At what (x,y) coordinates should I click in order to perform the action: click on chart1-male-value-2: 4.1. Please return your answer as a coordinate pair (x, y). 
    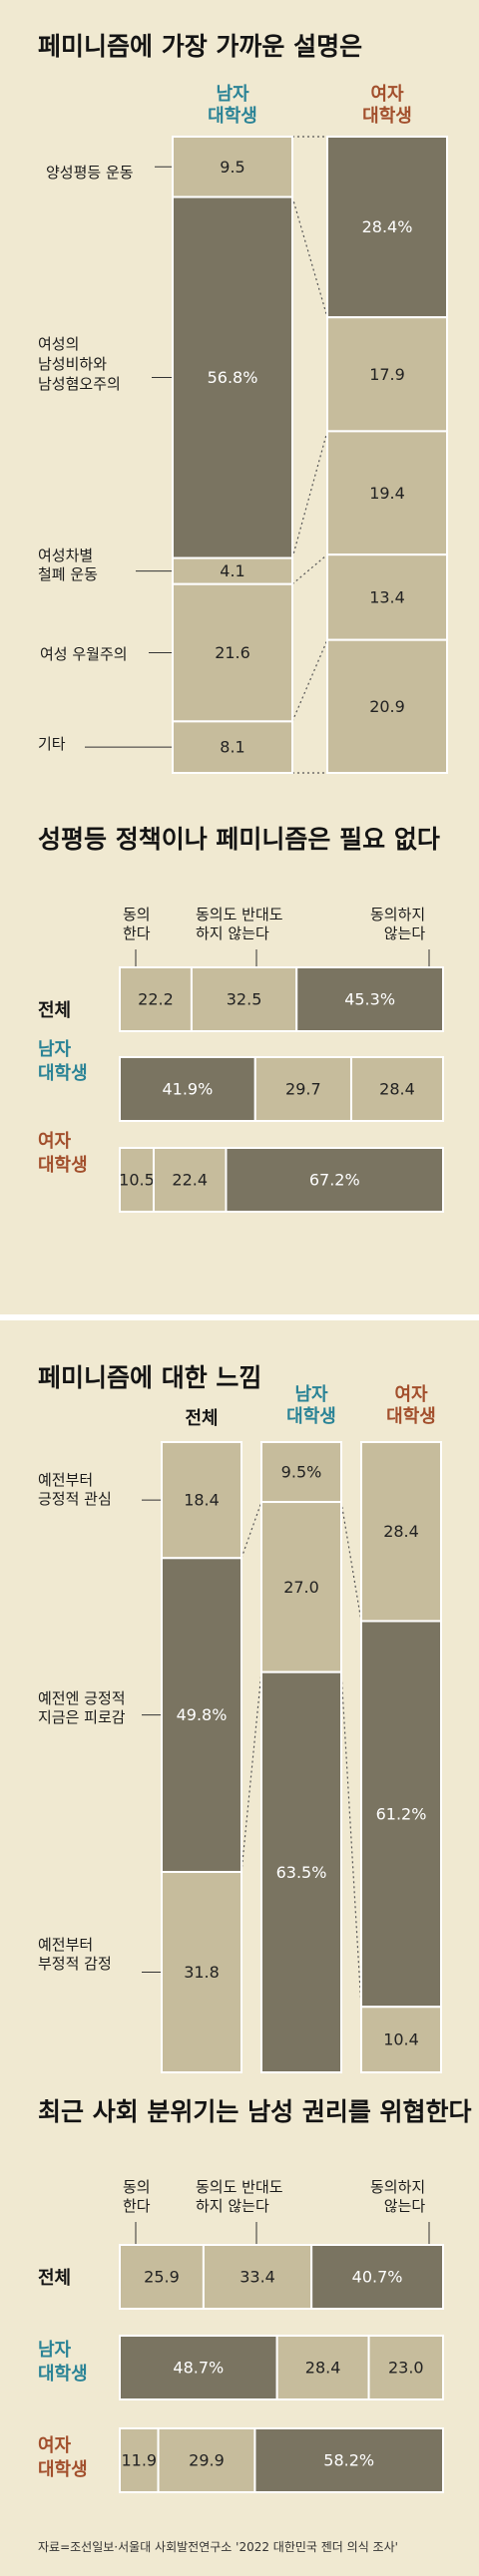
    Looking at the image, I should click on (232, 570).